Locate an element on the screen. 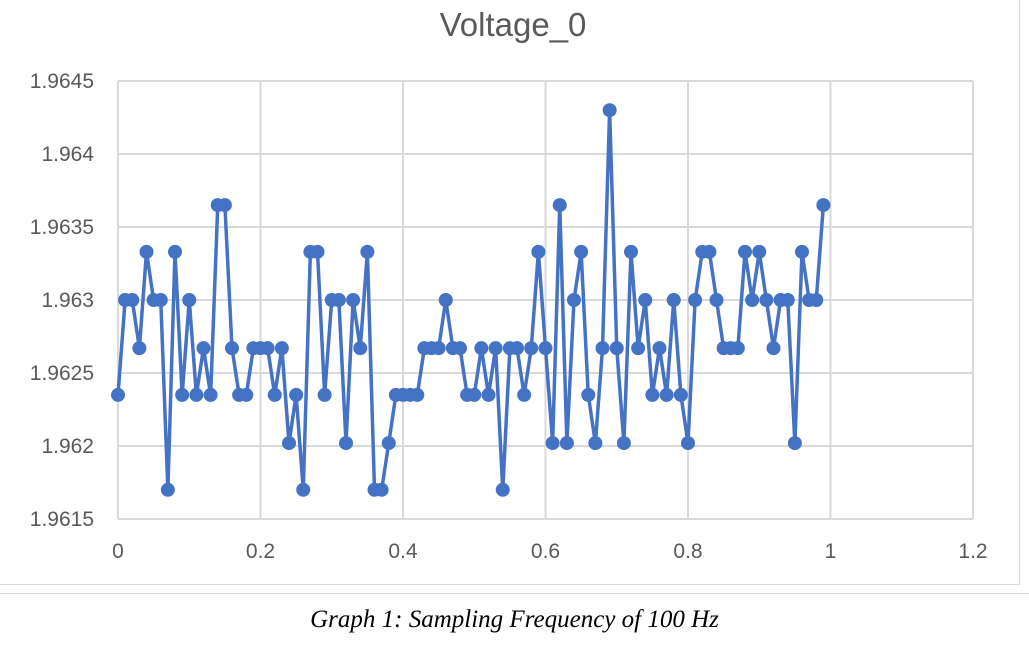 The width and height of the screenshot is (1029, 647). x-tick-label: 1.2 is located at coordinates (972, 551).